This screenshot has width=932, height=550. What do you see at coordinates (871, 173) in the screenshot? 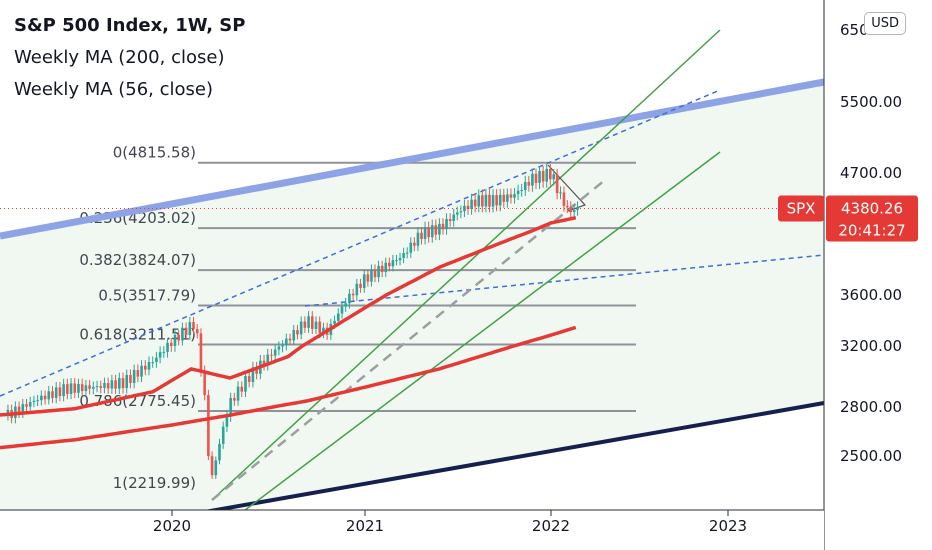
I see `price-tick-label: 4700.00` at bounding box center [871, 173].